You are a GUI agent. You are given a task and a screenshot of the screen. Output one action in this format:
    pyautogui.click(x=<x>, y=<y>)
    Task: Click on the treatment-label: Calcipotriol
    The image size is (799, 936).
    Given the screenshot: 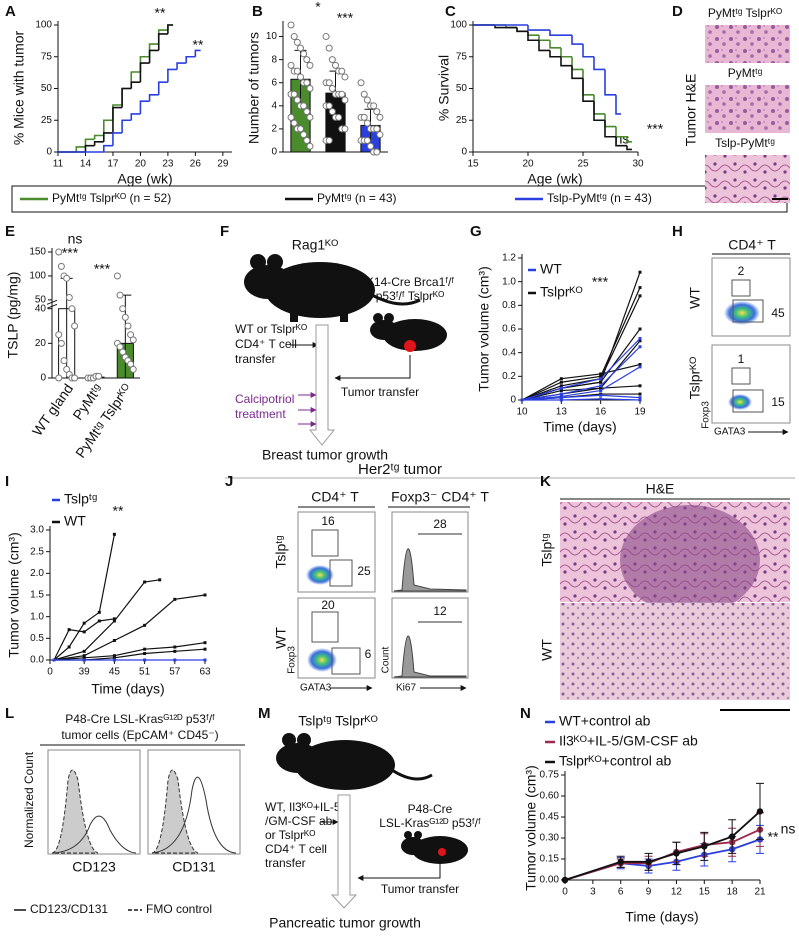 What is the action you would take?
    pyautogui.click(x=264, y=399)
    